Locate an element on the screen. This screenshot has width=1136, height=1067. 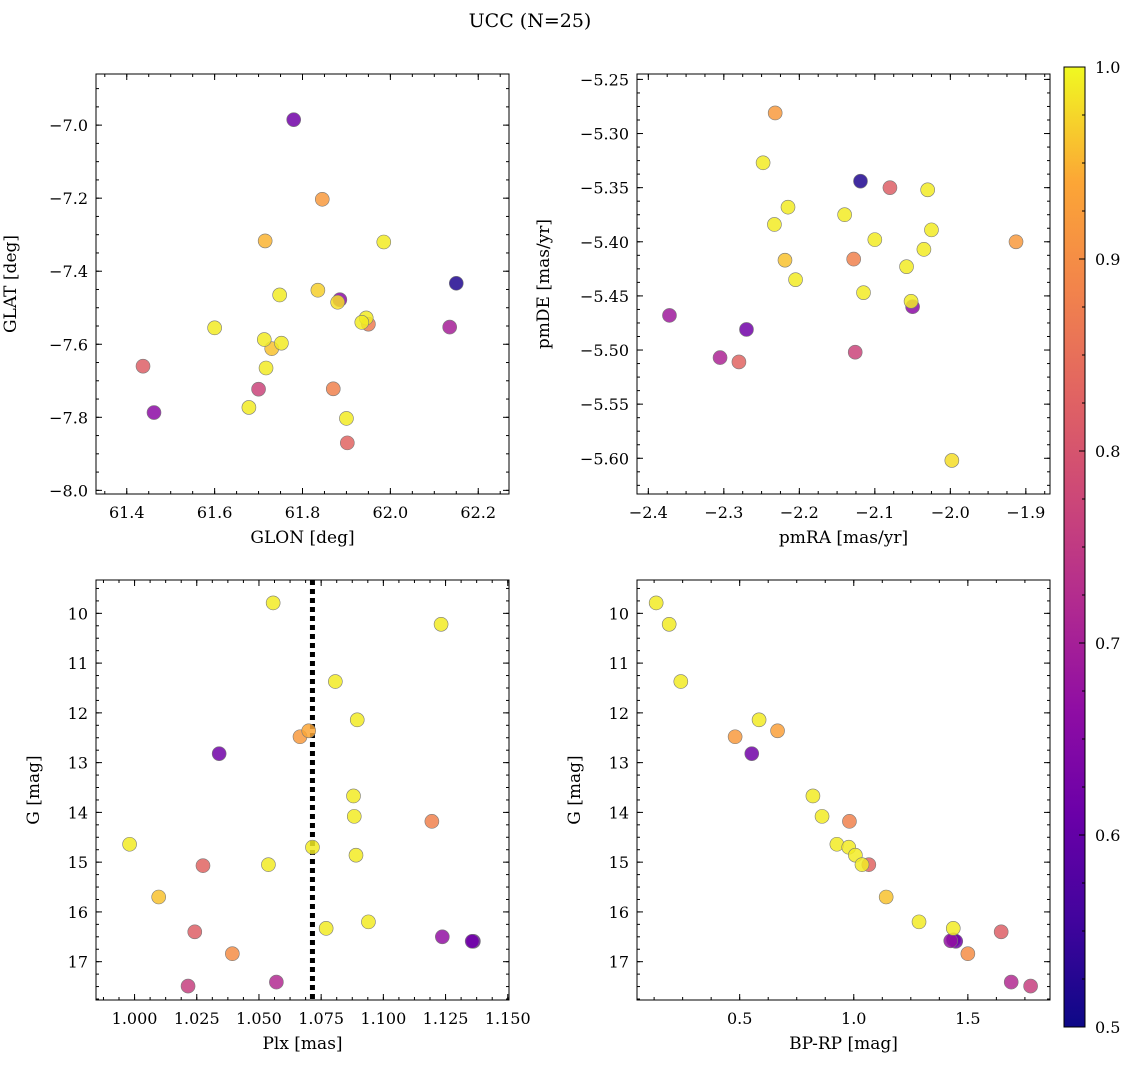
x-axis-label: GLON [deg] is located at coordinates (302, 538).